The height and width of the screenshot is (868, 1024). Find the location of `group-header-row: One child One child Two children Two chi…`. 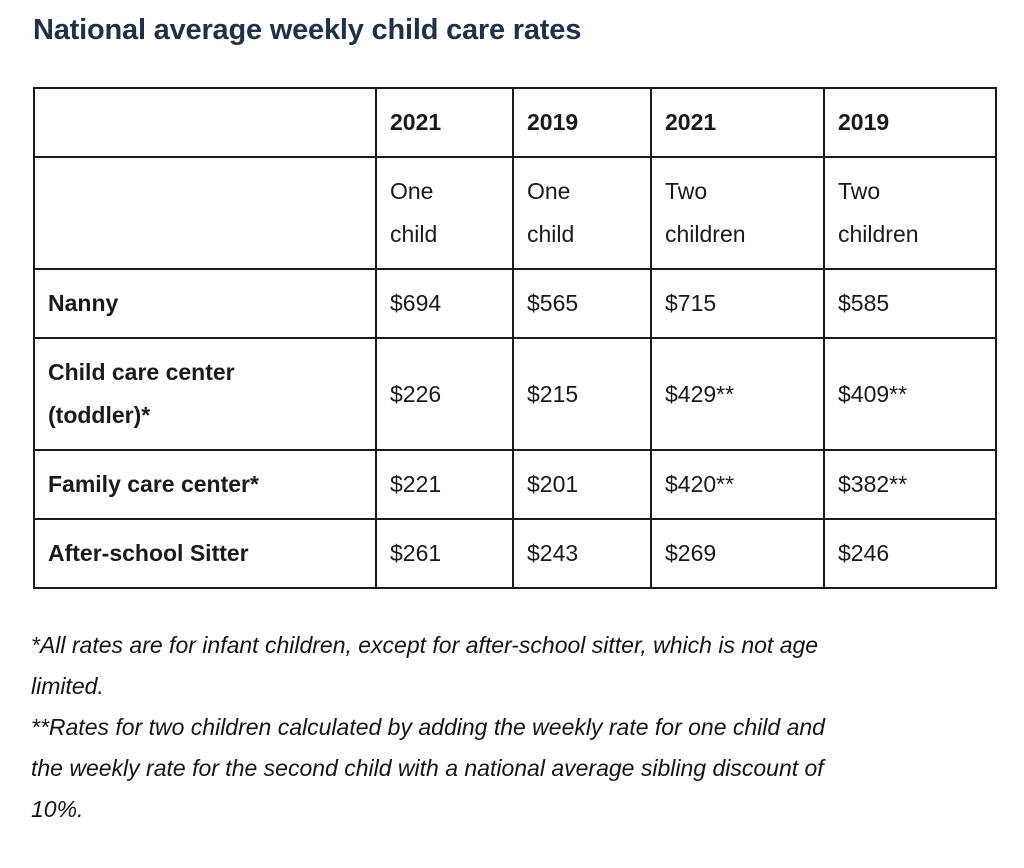

group-header-row: One child One child Two children Two chi… is located at coordinates (515, 213).